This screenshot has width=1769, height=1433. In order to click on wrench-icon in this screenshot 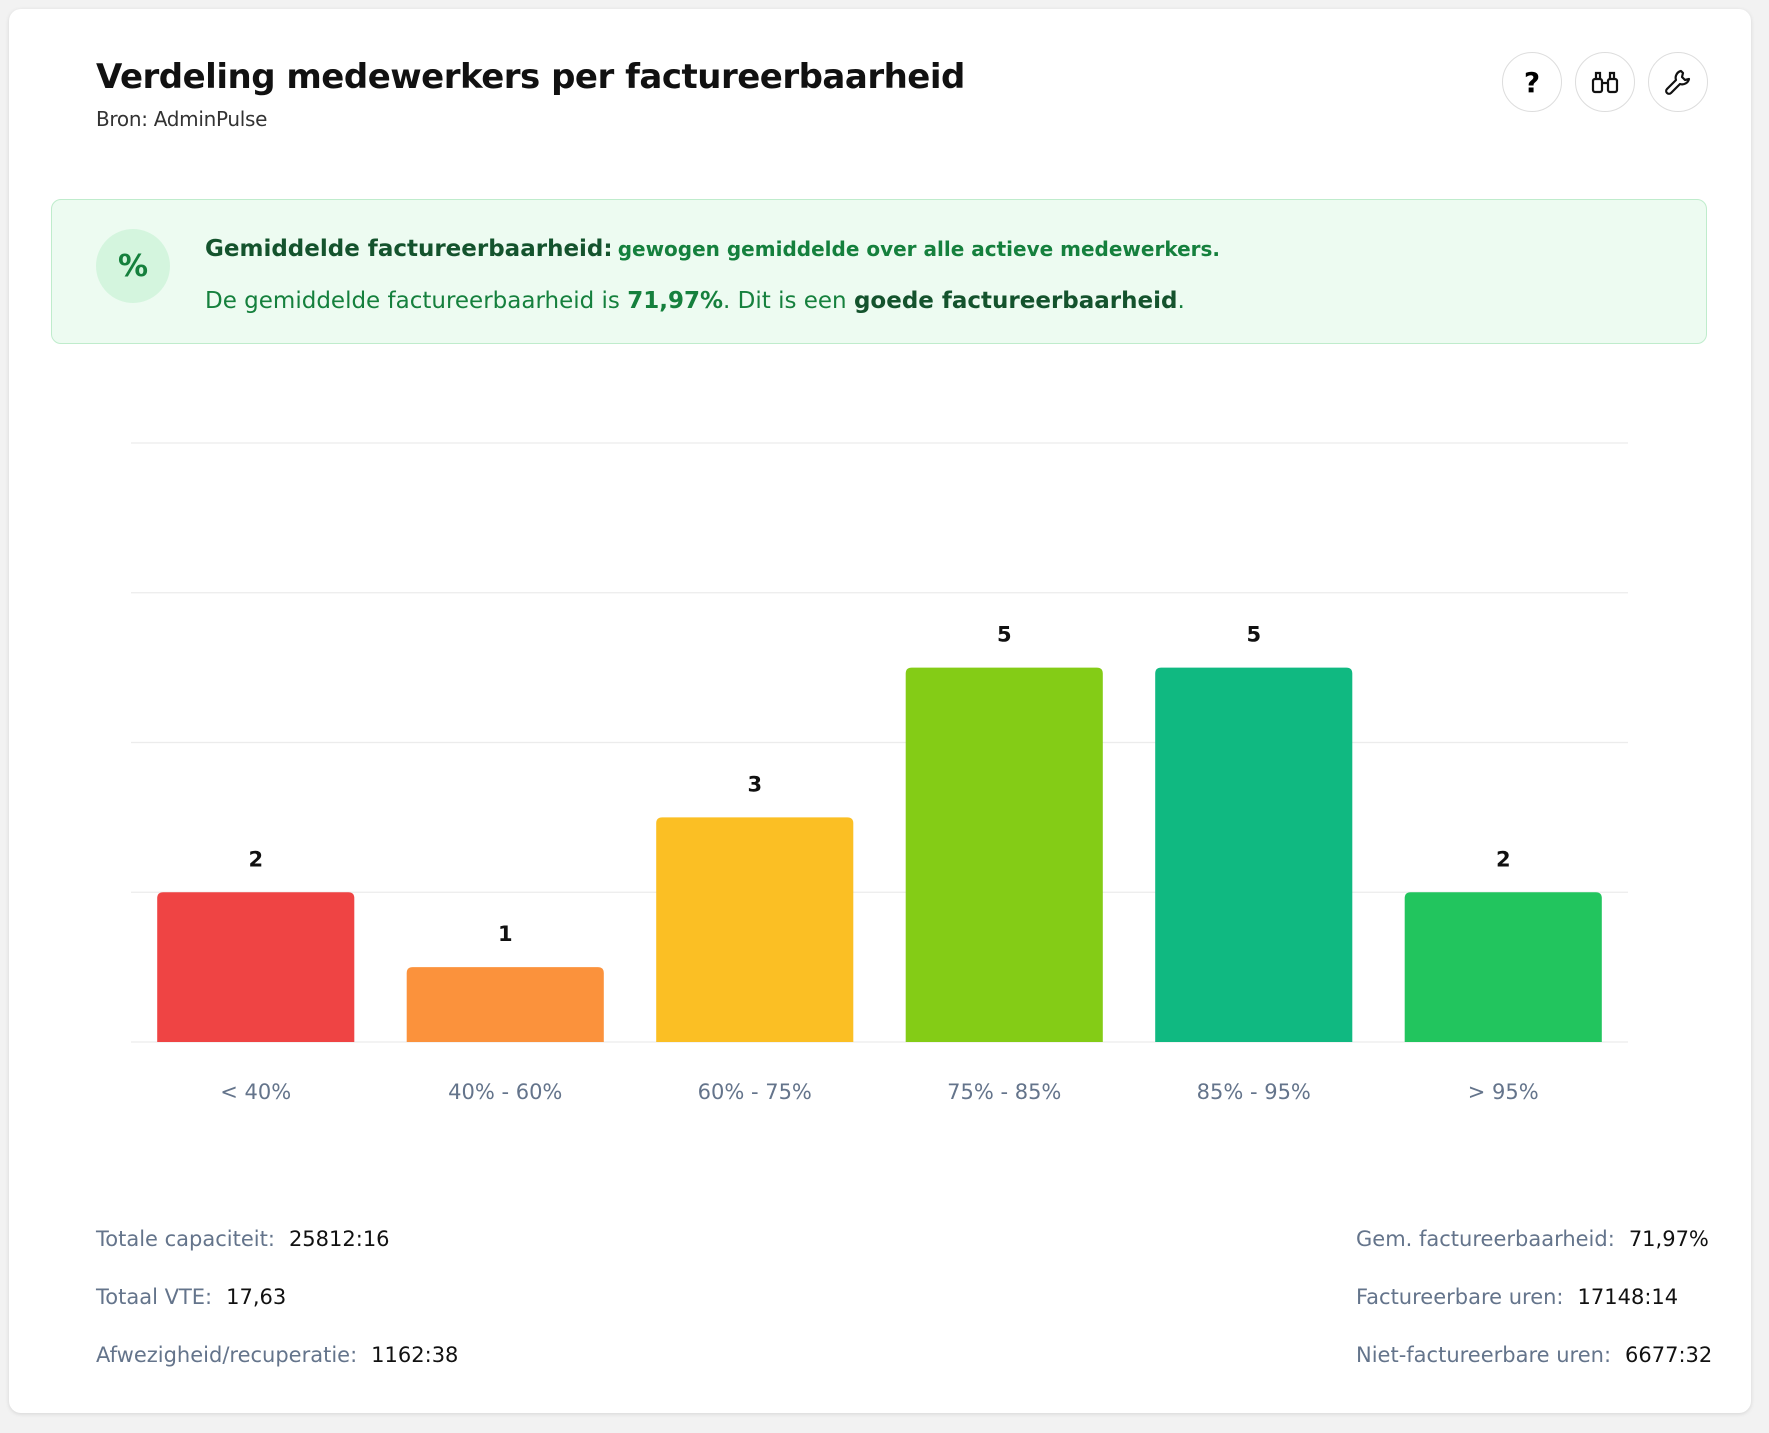, I will do `click(1678, 82)`.